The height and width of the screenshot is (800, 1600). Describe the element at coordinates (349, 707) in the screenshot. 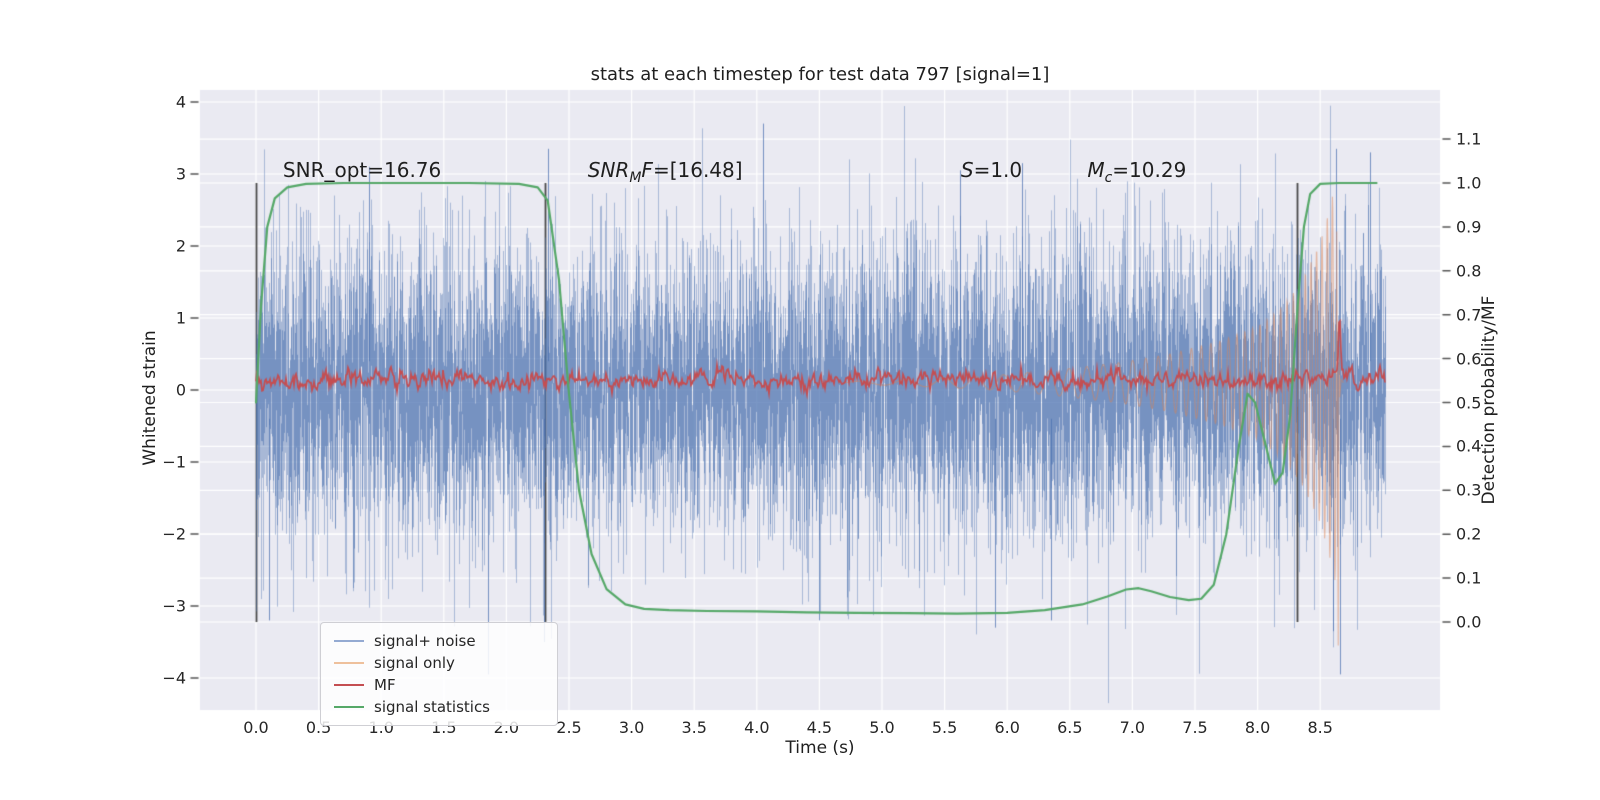

I see `legend-swatch-signal-statistics` at that location.